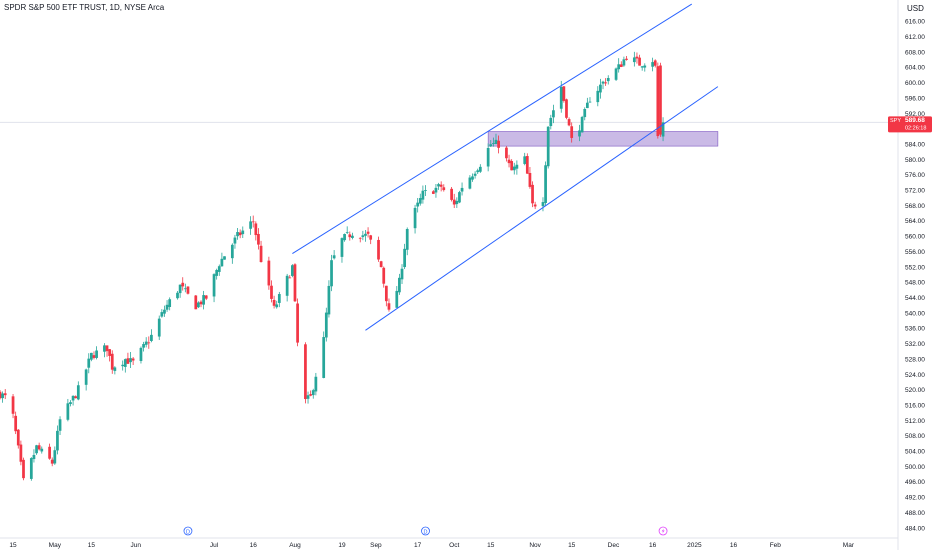 The height and width of the screenshot is (550, 932). I want to click on price-tick-label: 608.00, so click(915, 52).